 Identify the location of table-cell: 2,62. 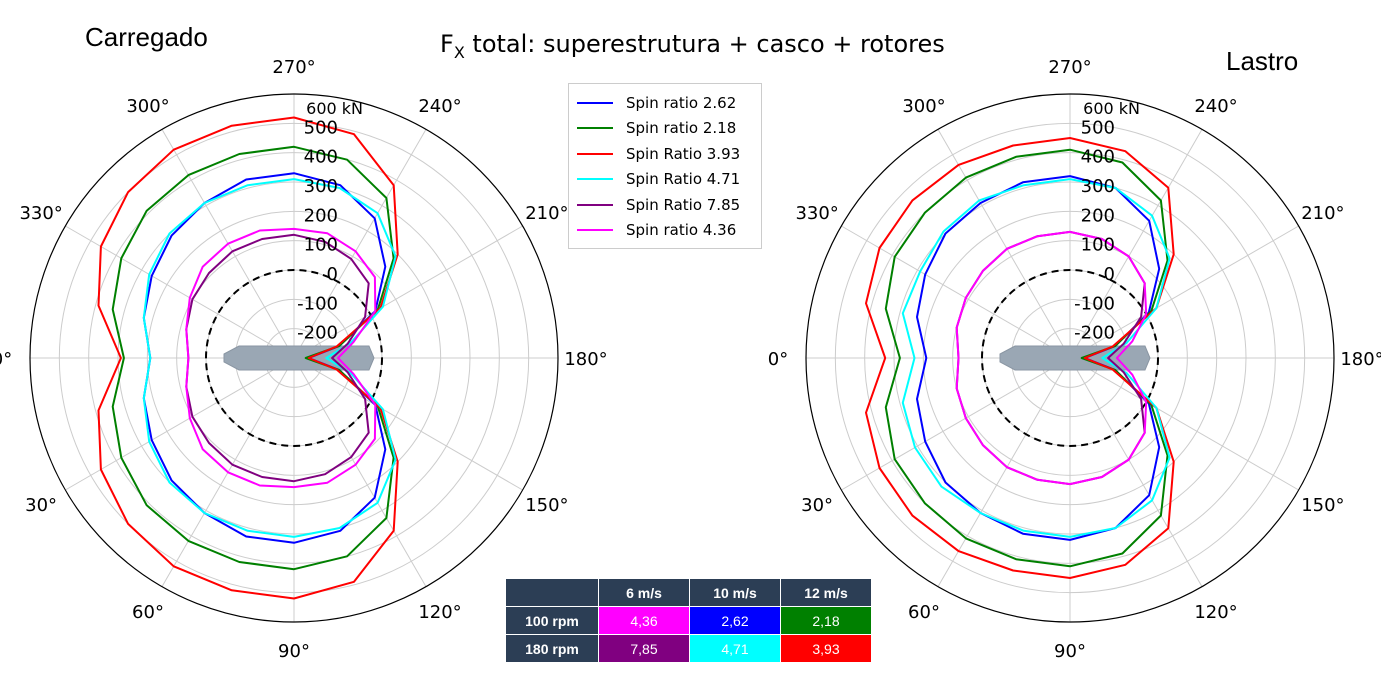
(735, 620).